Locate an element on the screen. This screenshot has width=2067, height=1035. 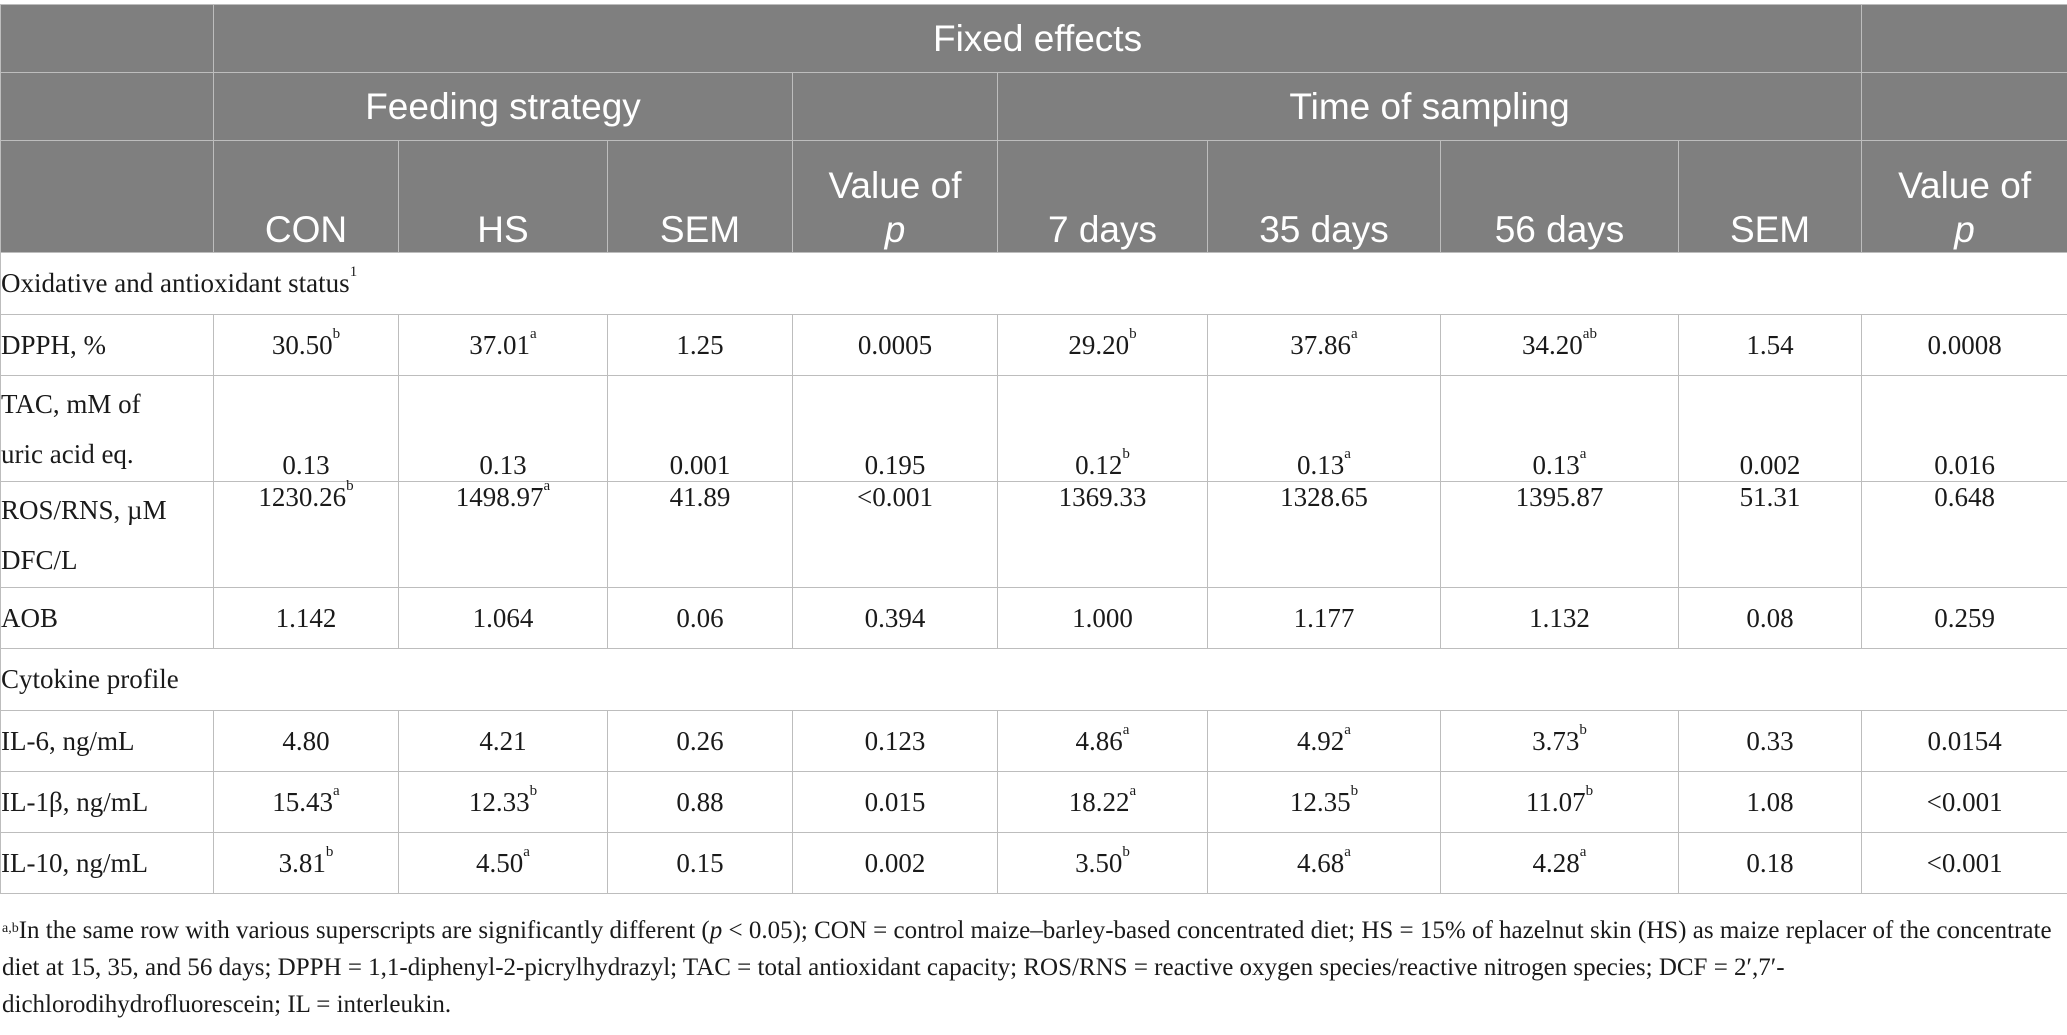
col-header-7-days: 7 days is located at coordinates (1102, 196).